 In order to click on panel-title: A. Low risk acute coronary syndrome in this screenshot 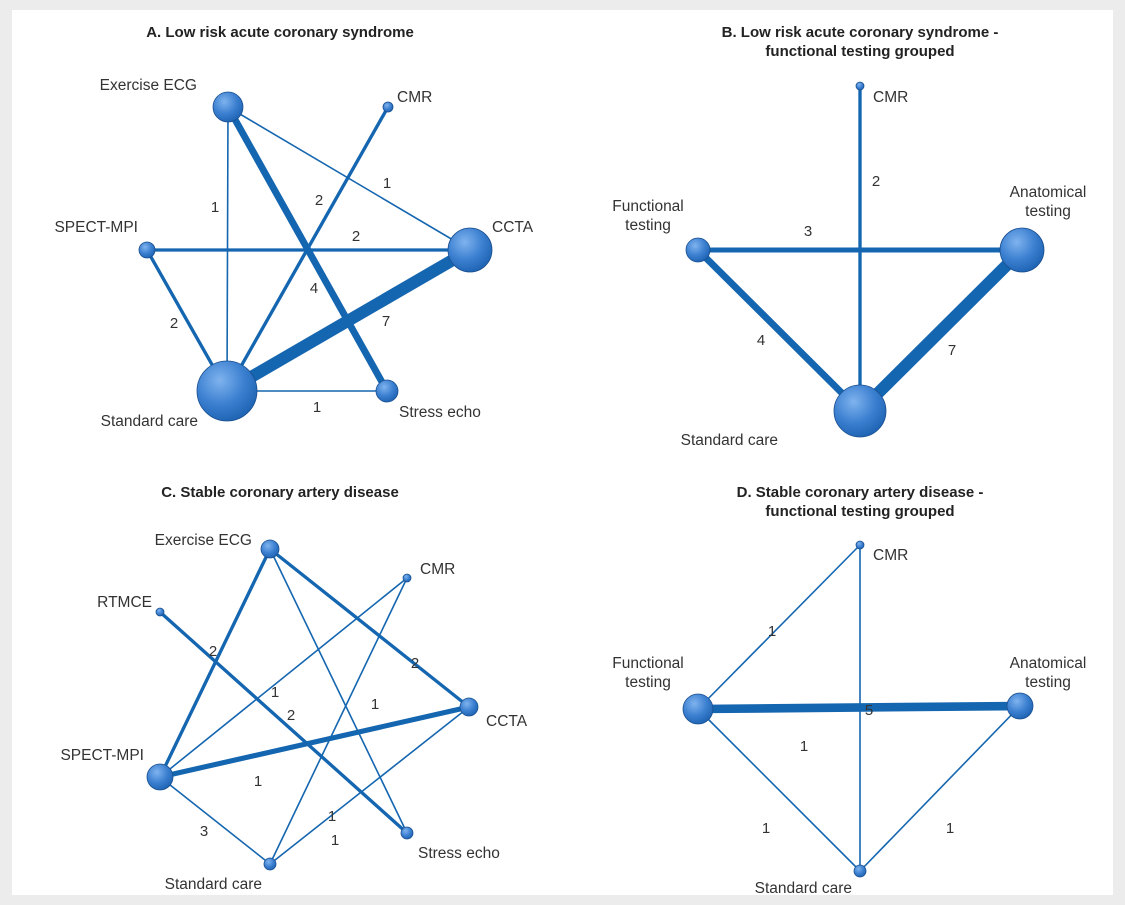, I will do `click(280, 32)`.